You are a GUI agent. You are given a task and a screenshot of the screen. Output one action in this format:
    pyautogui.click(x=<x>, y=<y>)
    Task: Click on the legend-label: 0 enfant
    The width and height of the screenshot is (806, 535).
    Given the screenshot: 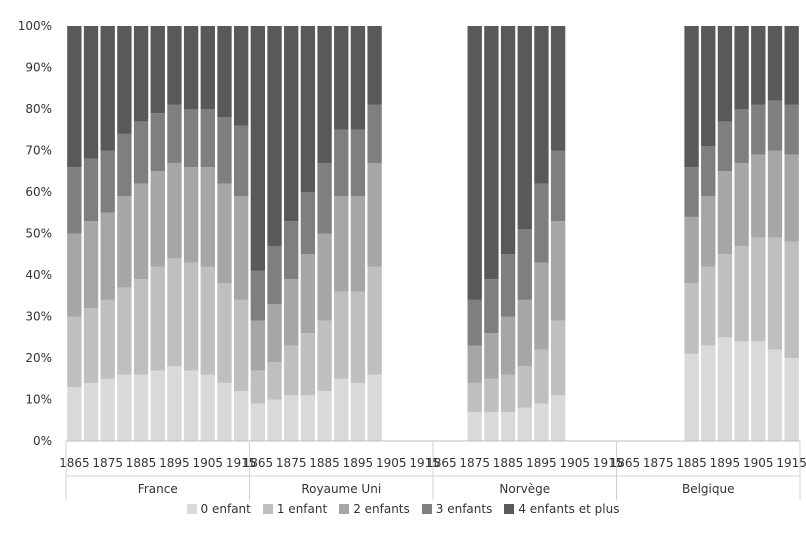 What is the action you would take?
    pyautogui.click(x=225, y=509)
    